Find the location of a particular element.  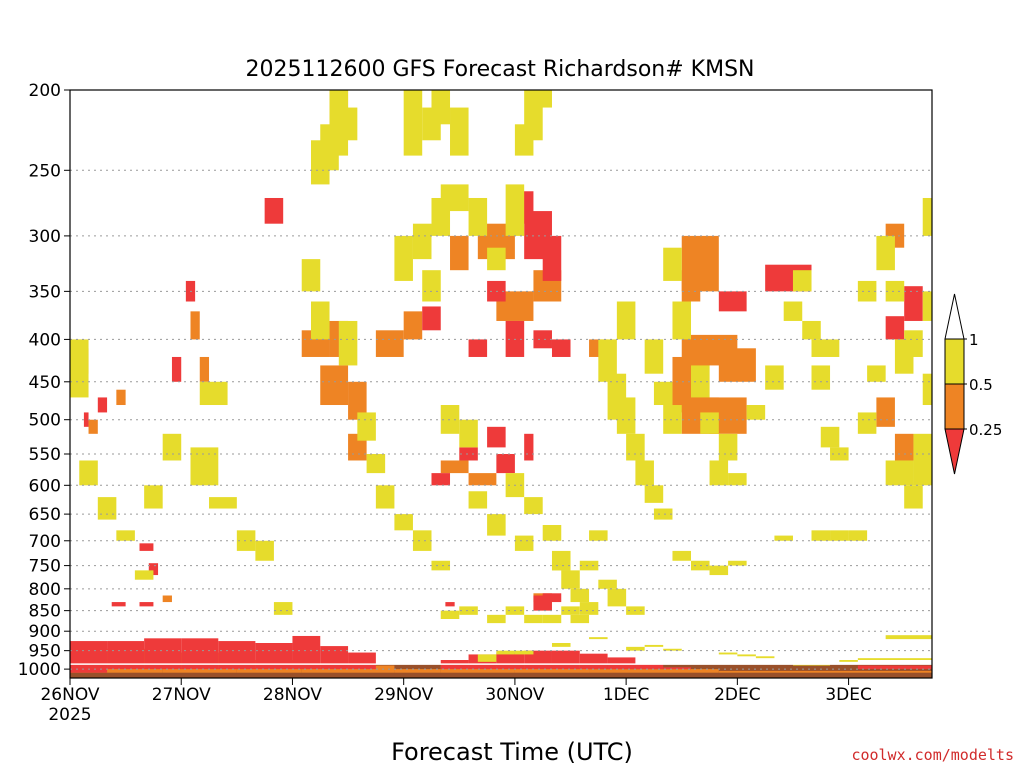

x-tick-label: 26NOV is located at coordinates (69, 695).